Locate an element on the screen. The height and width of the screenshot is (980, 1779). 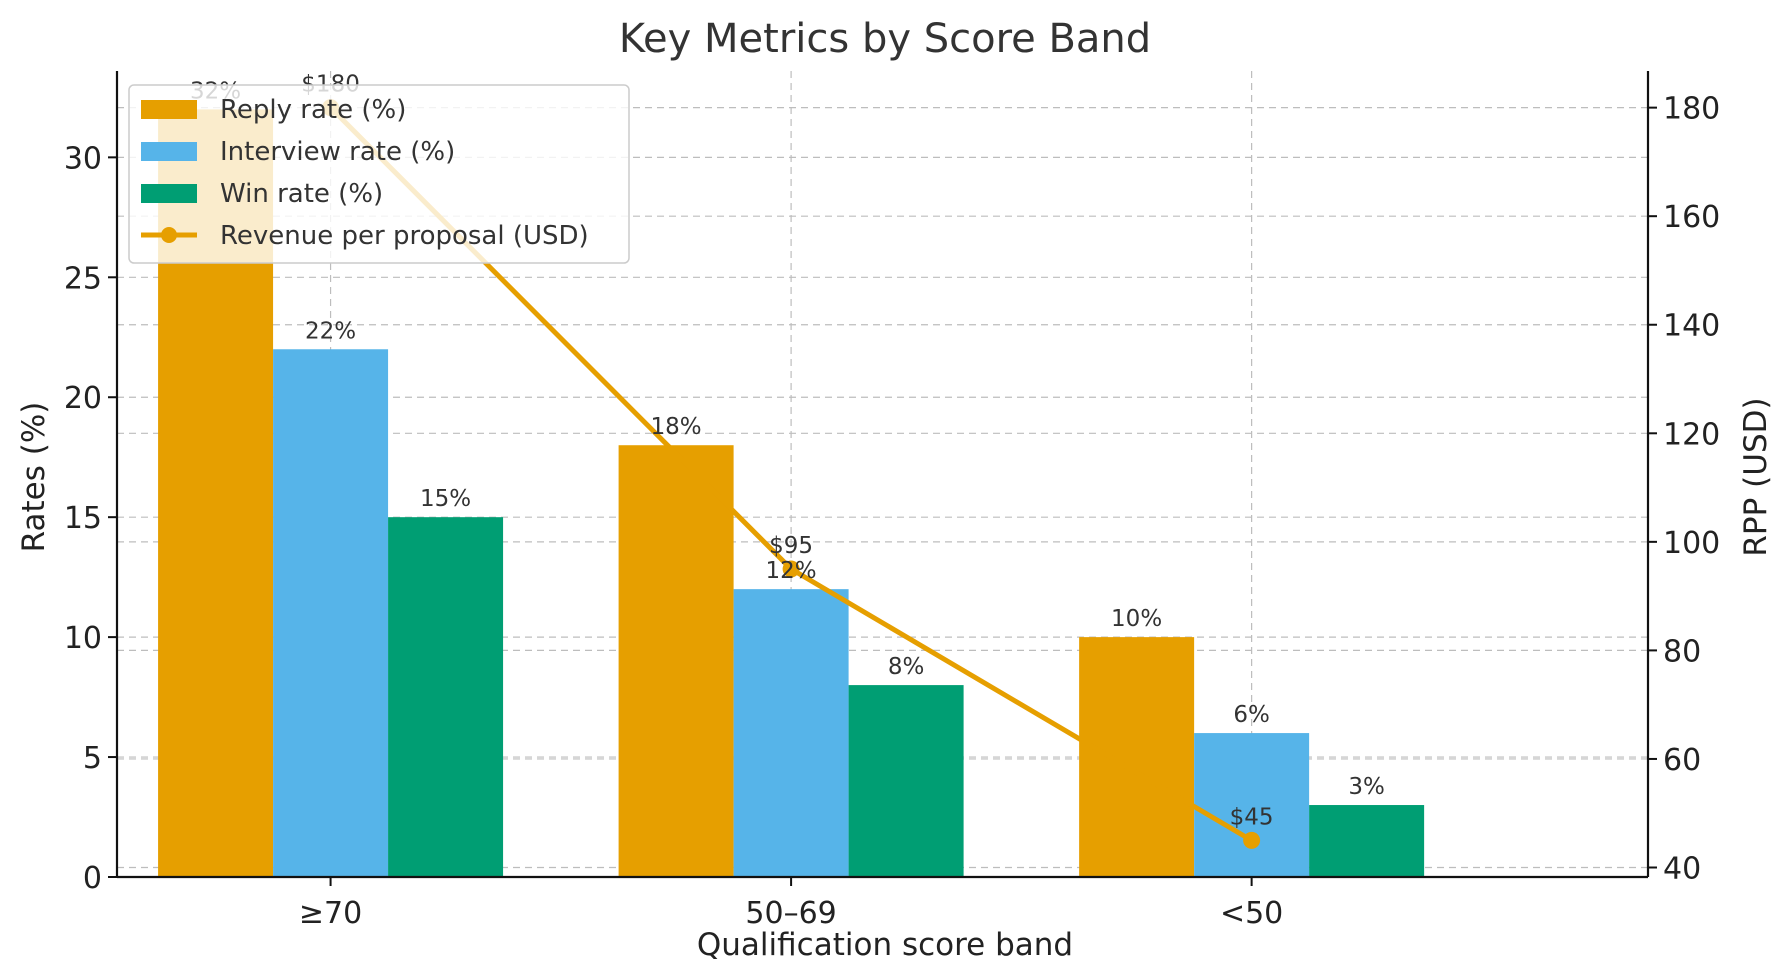
y2-tick-label: 100 is located at coordinates (1691, 543).